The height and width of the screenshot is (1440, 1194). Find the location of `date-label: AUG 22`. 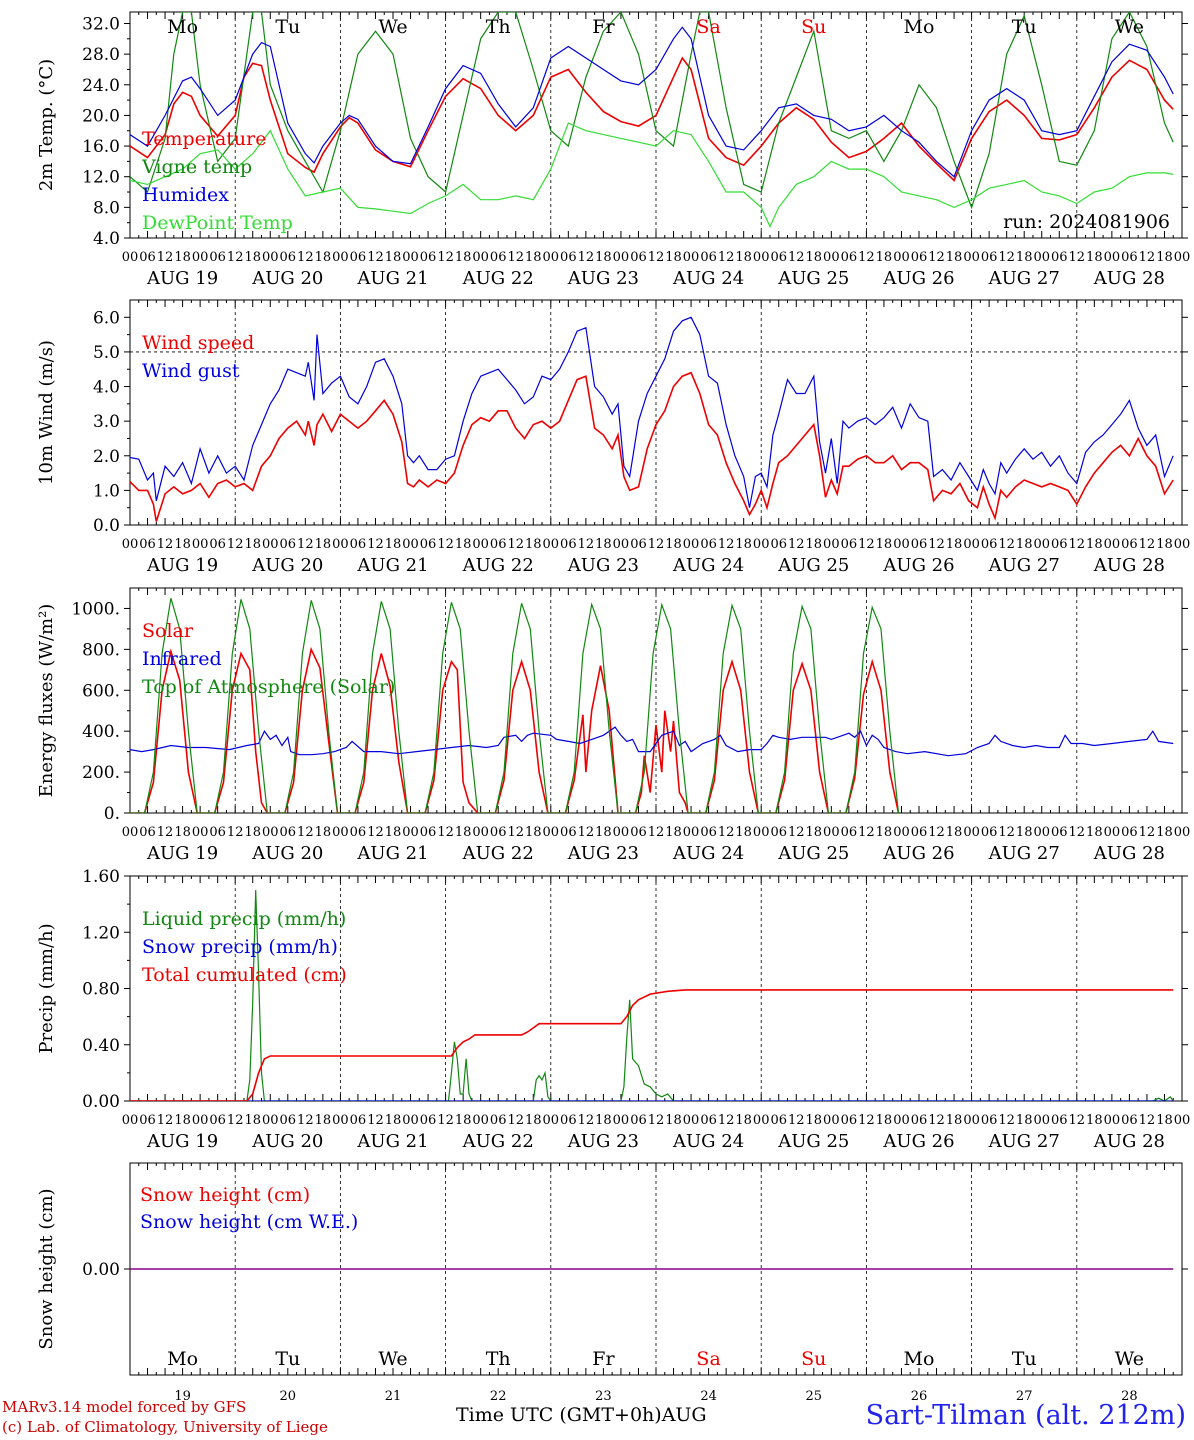

date-label: AUG 22 is located at coordinates (498, 1141).